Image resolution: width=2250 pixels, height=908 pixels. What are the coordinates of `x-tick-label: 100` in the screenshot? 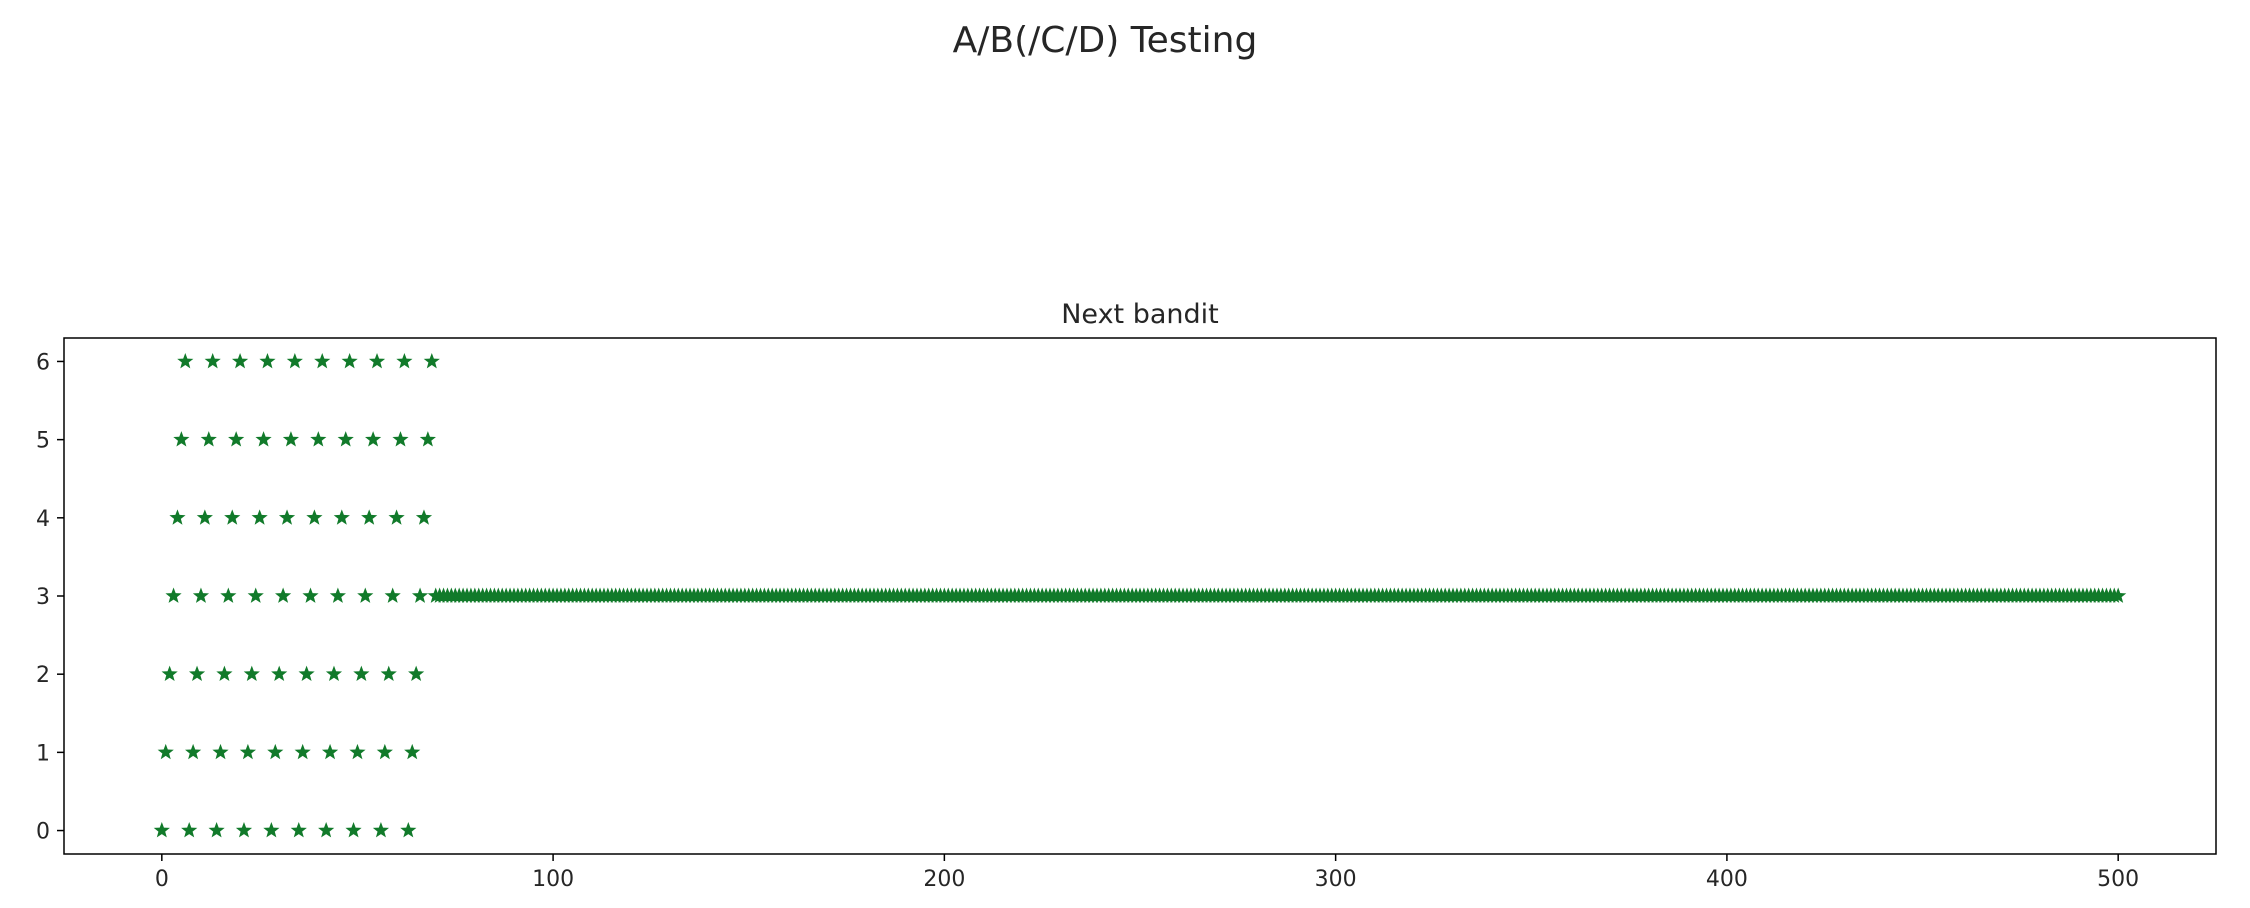 It's located at (553, 879).